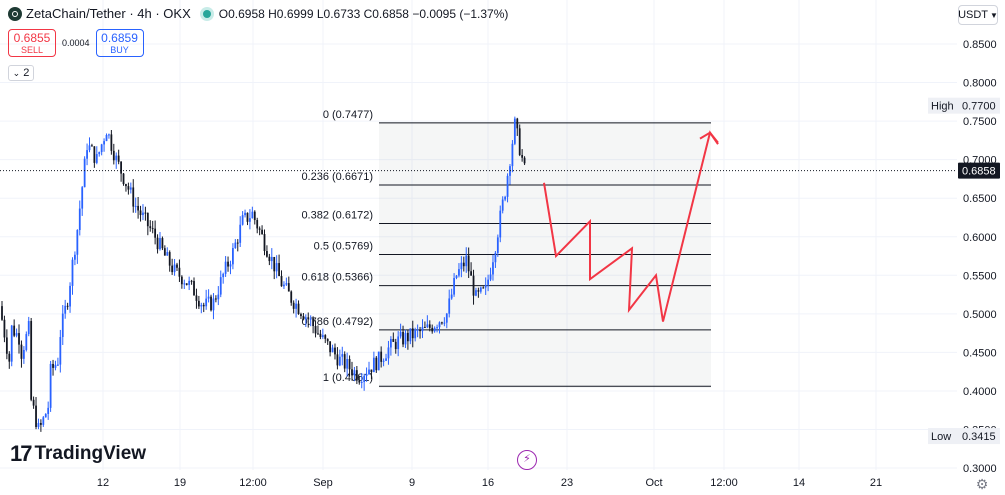  I want to click on tradingview-logo: 17 TradingView, so click(78, 454).